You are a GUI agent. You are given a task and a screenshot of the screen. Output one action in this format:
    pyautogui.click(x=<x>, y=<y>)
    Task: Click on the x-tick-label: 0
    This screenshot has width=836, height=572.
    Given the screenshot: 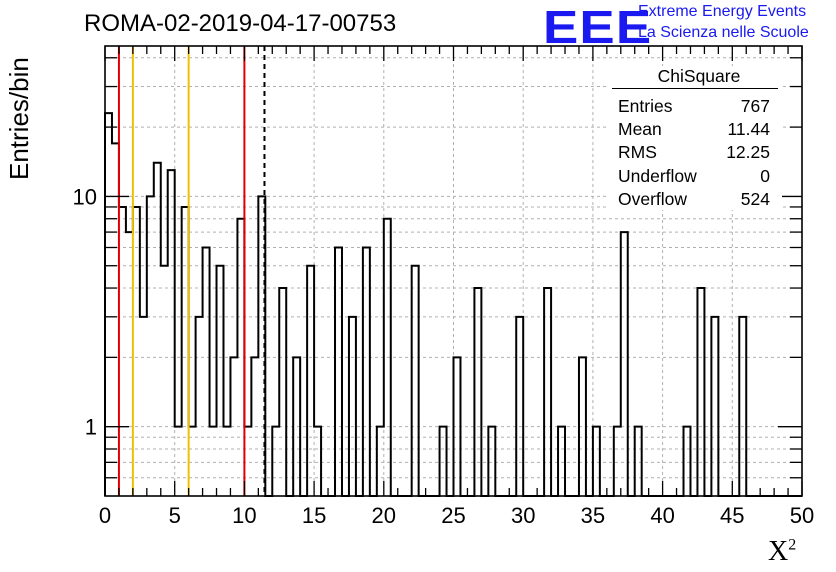 What is the action you would take?
    pyautogui.click(x=105, y=515)
    